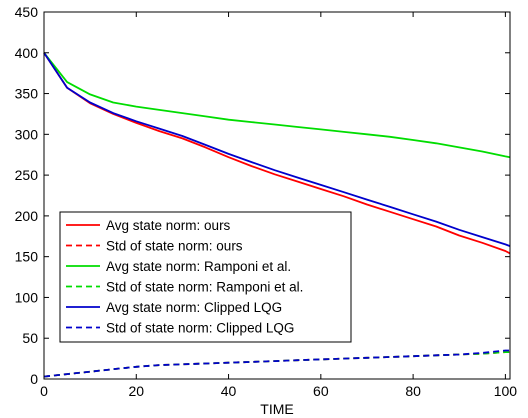 The width and height of the screenshot is (528, 418). Describe the element at coordinates (194, 307) in the screenshot. I see `legend-label: Avg state norm: Clipped LQG` at that location.